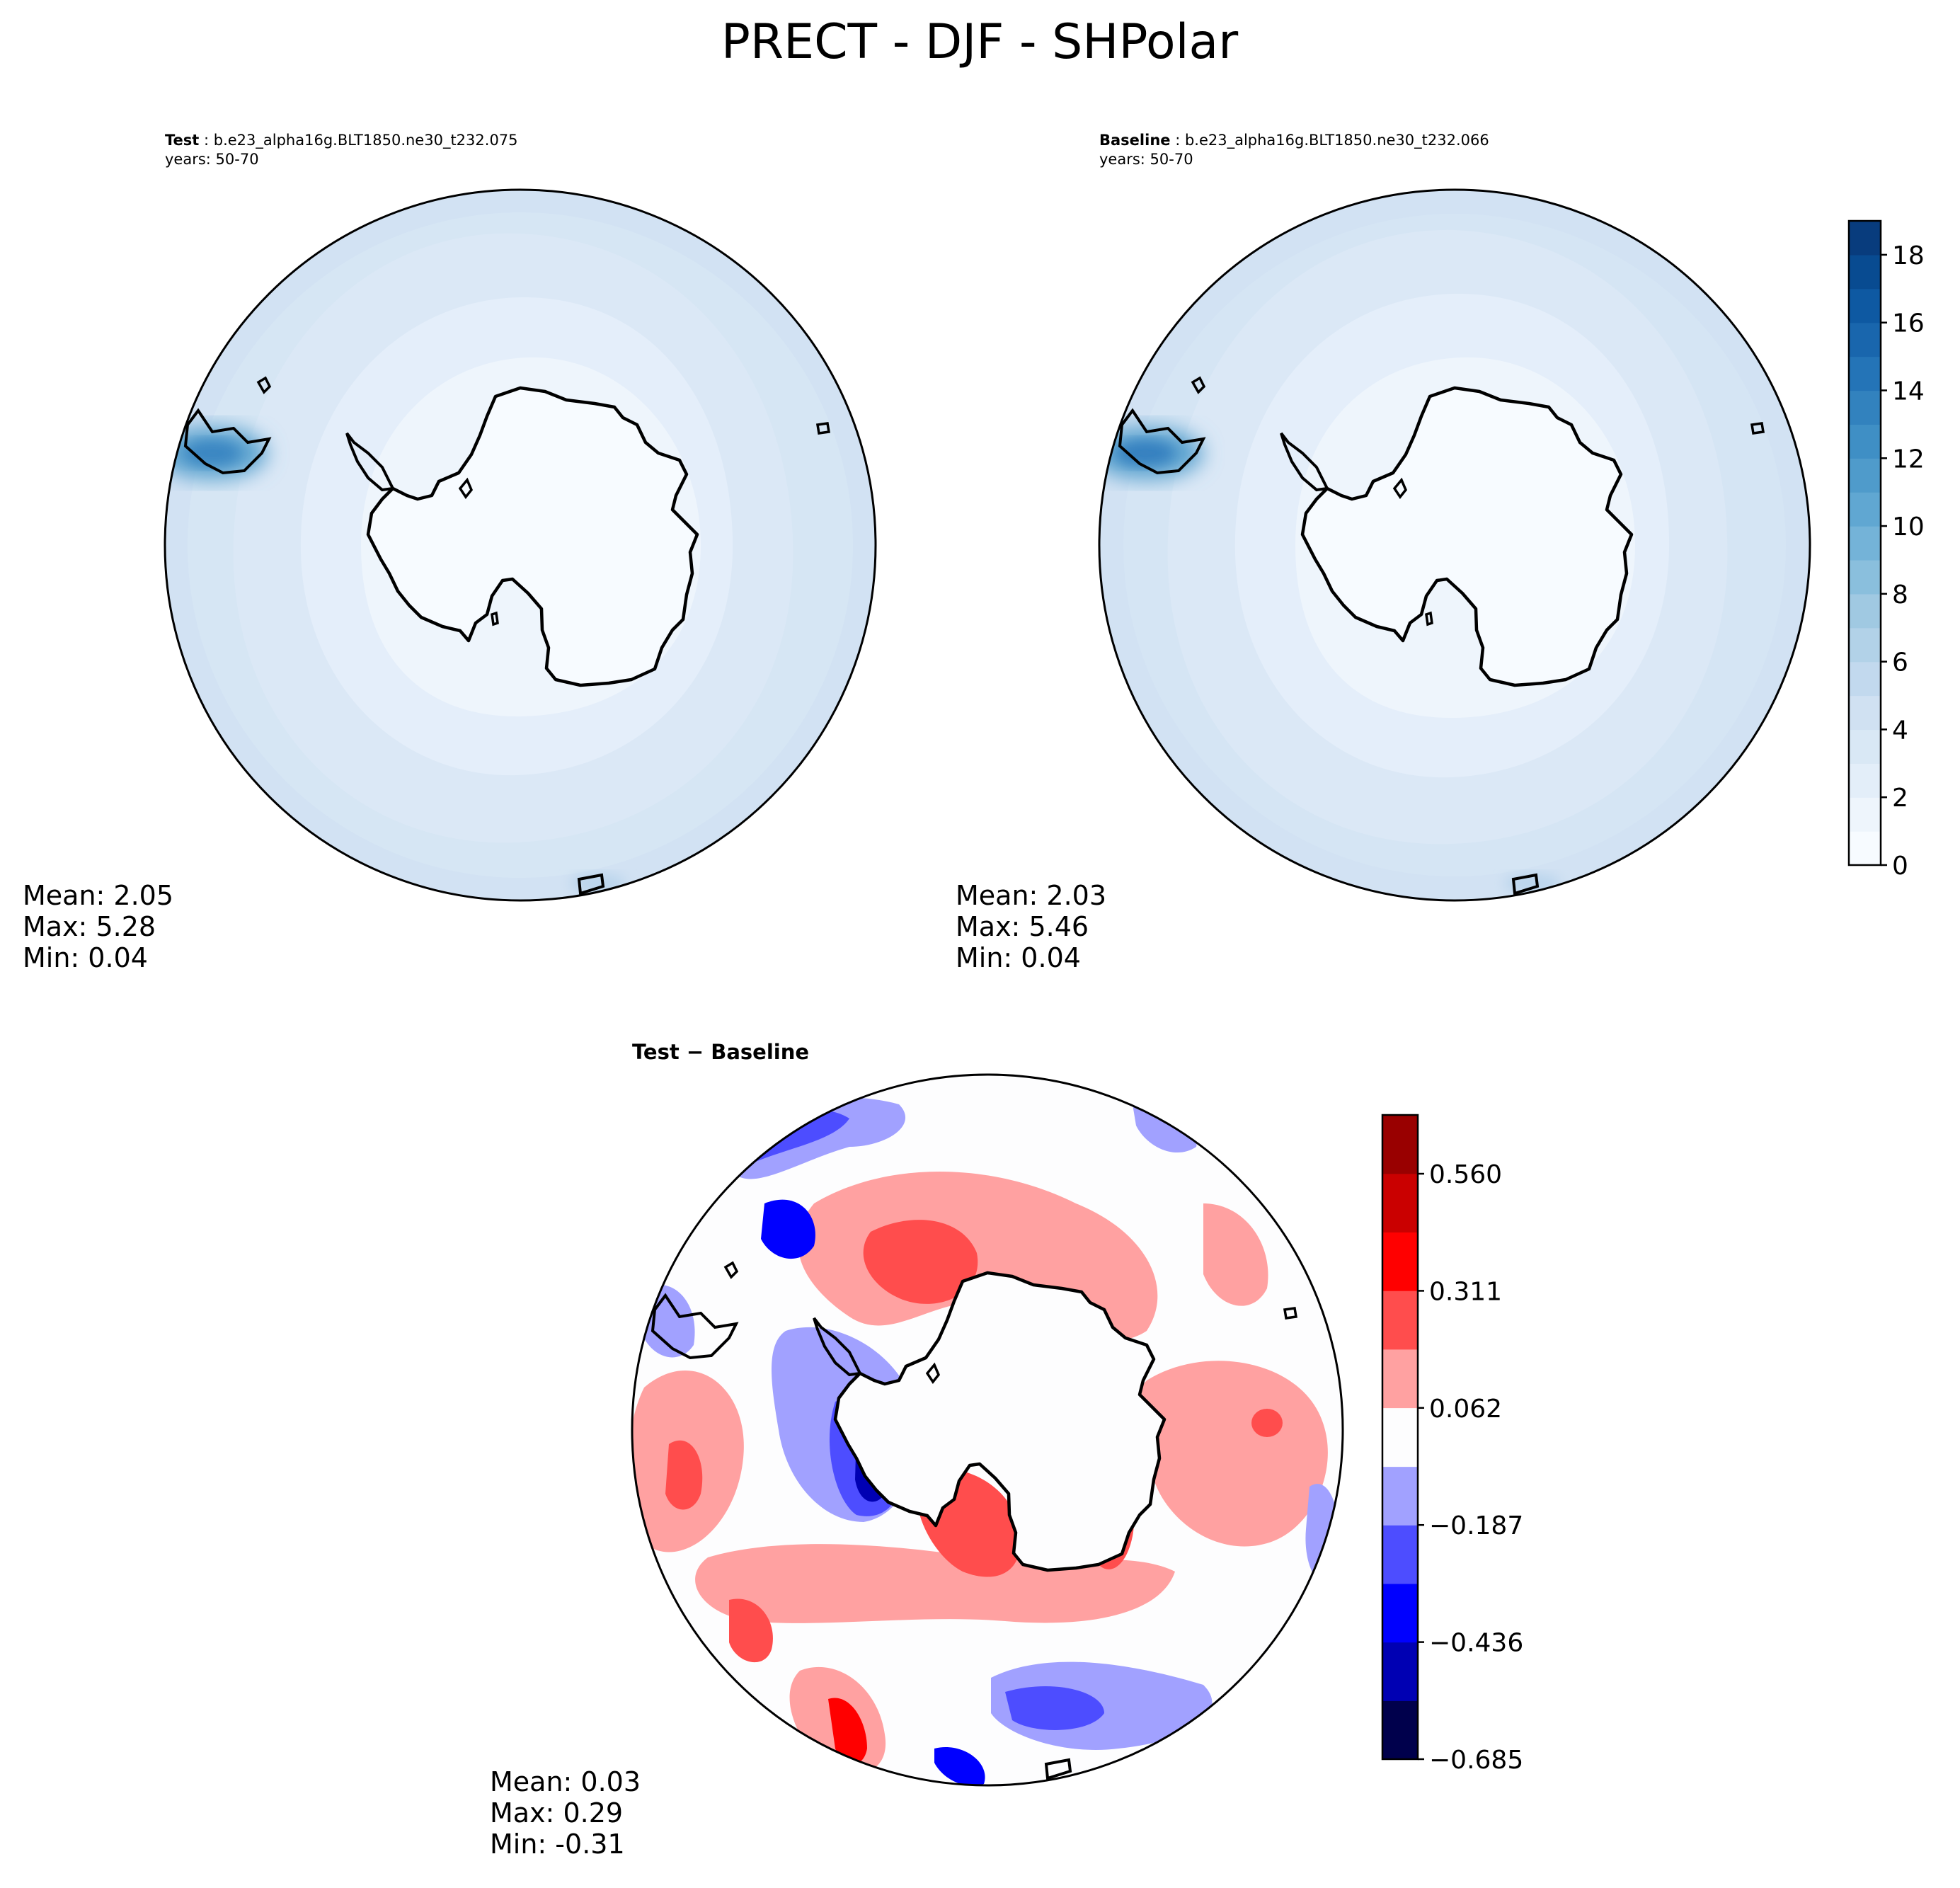  Describe the element at coordinates (1476, 1761) in the screenshot. I see `diff-colorbar-tick-label: −0.685` at that location.